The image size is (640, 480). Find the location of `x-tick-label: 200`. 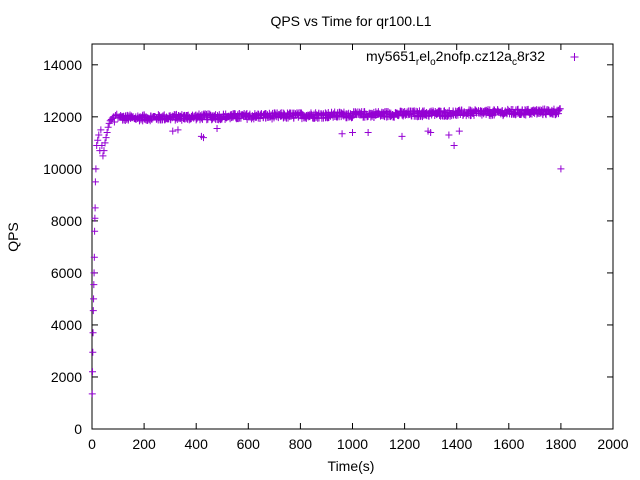

x-tick-label: 200 is located at coordinates (144, 444).